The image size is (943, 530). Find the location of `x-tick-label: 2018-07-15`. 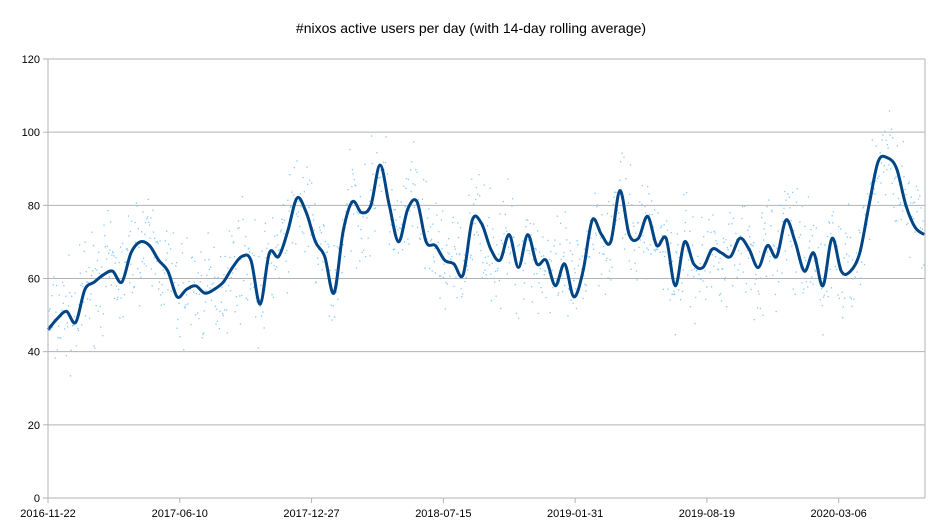

x-tick-label: 2018-07-15 is located at coordinates (443, 514).